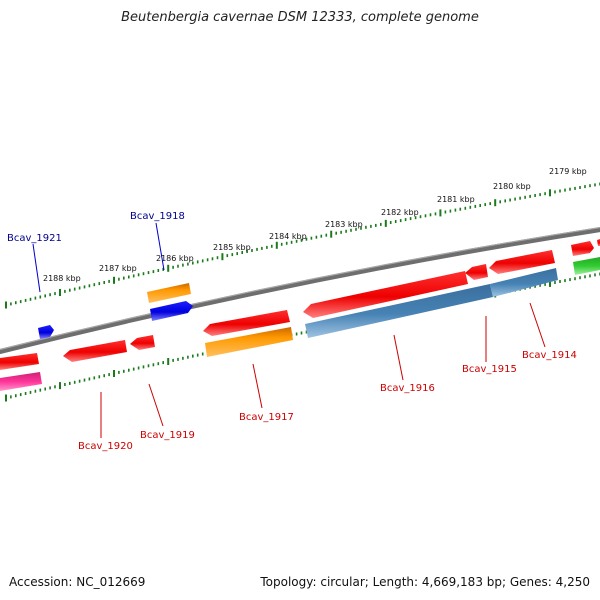  What do you see at coordinates (257, 386) in the screenshot?
I see `leader-bcav-1917` at bounding box center [257, 386].